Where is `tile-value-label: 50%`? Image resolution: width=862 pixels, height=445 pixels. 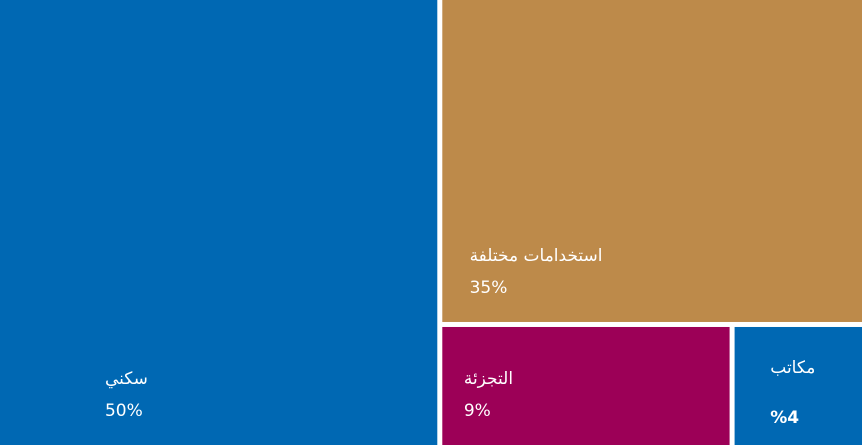 tile-value-label: 50% is located at coordinates (124, 411).